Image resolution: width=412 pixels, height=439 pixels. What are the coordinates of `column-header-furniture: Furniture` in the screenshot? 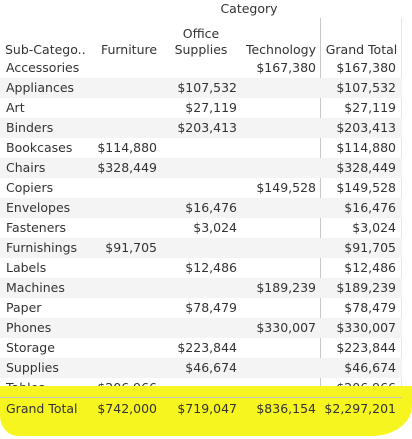 It's located at (129, 49).